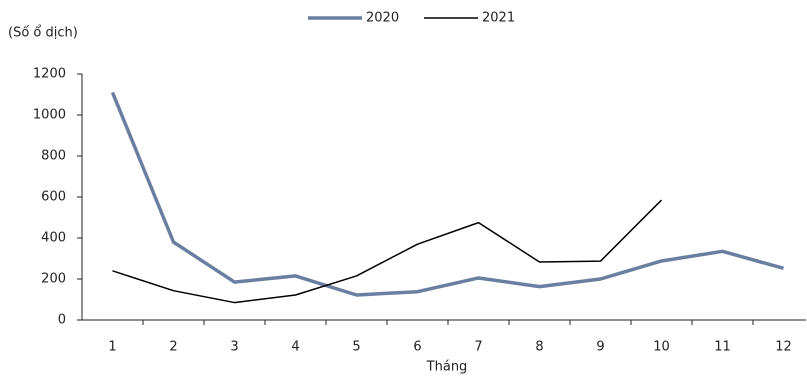  What do you see at coordinates (112, 347) in the screenshot?
I see `x-tick-label: 1` at bounding box center [112, 347].